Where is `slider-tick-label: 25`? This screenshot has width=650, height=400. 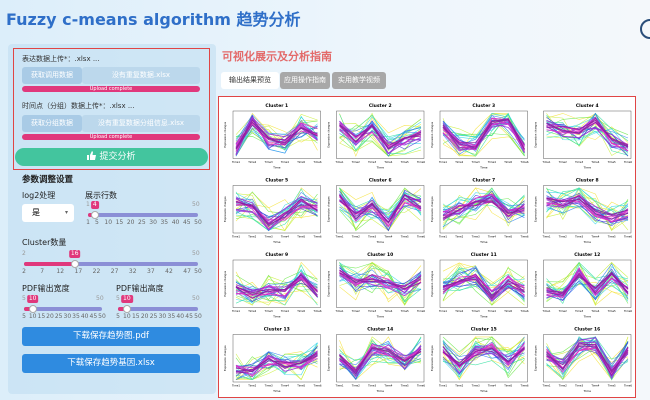 slider-tick-label: 25 is located at coordinates (153, 316).